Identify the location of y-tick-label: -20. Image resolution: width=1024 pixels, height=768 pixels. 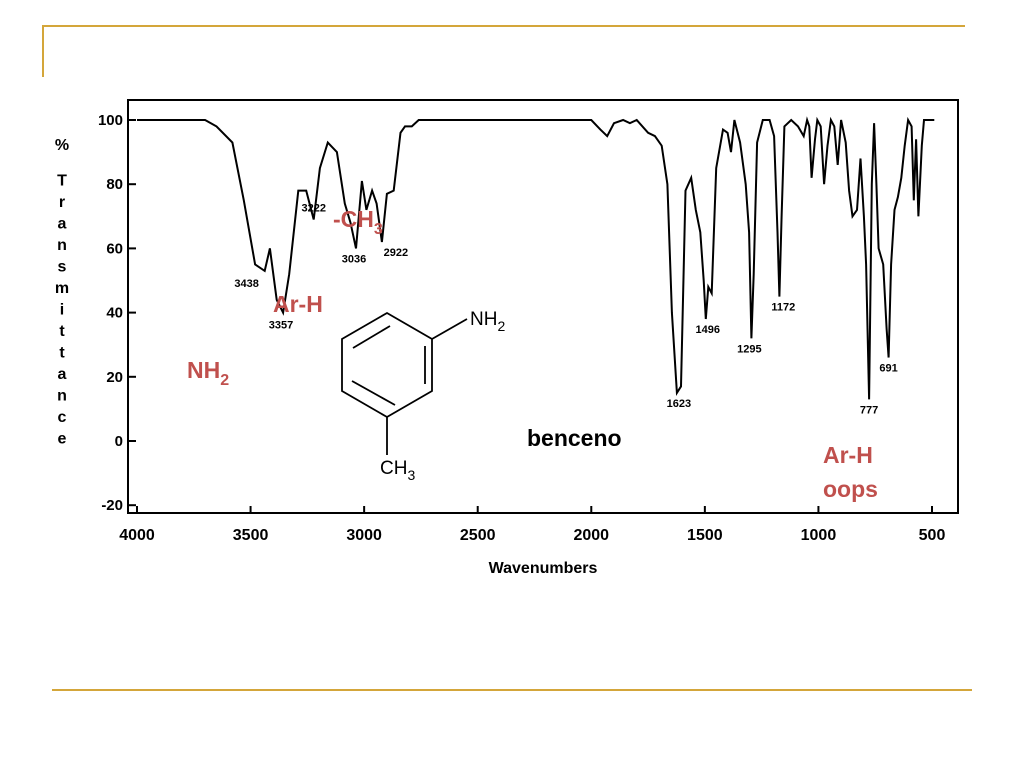
(112, 505).